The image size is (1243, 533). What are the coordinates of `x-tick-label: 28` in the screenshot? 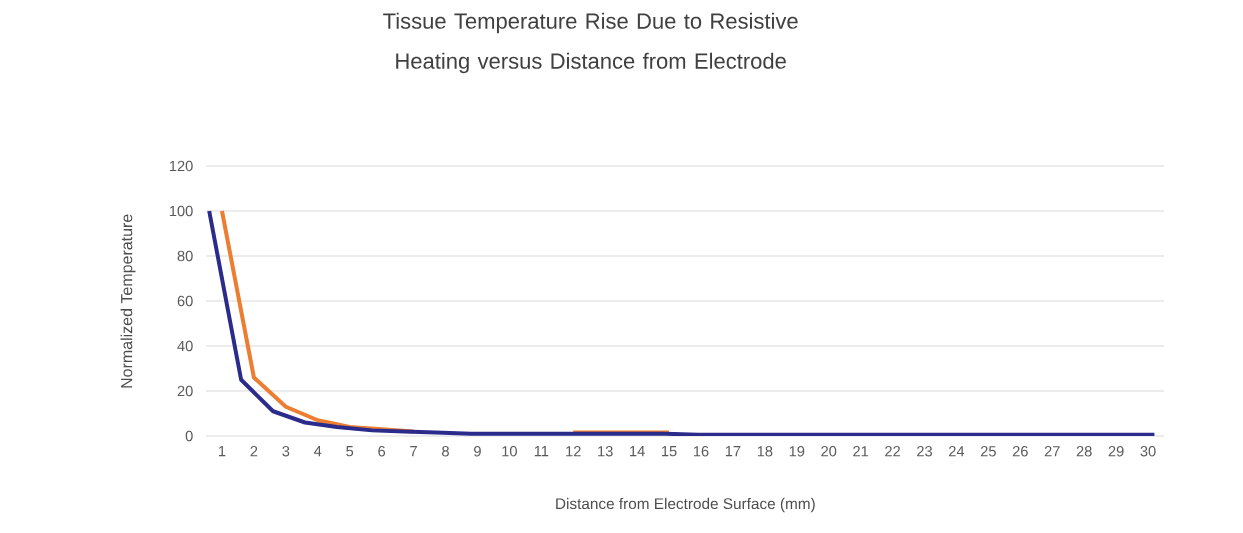 It's located at (1084, 451).